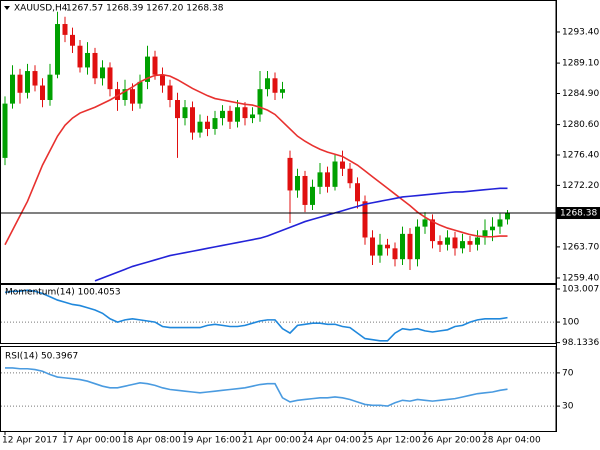 The image size is (600, 450). I want to click on x-tick-label: 25 Apr 12:00, so click(391, 441).